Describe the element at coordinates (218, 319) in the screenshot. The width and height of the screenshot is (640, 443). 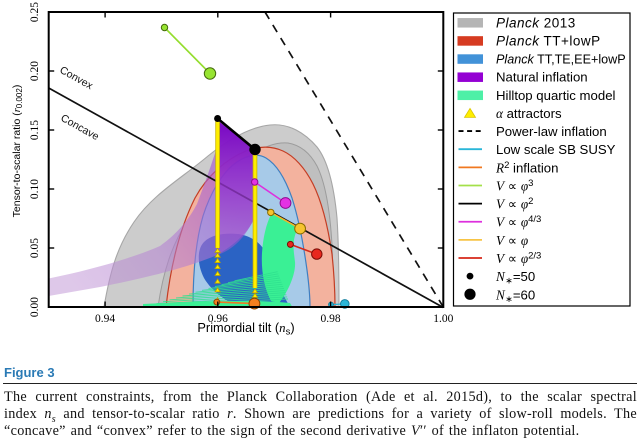
I see `svg-text: 0.96` at that location.